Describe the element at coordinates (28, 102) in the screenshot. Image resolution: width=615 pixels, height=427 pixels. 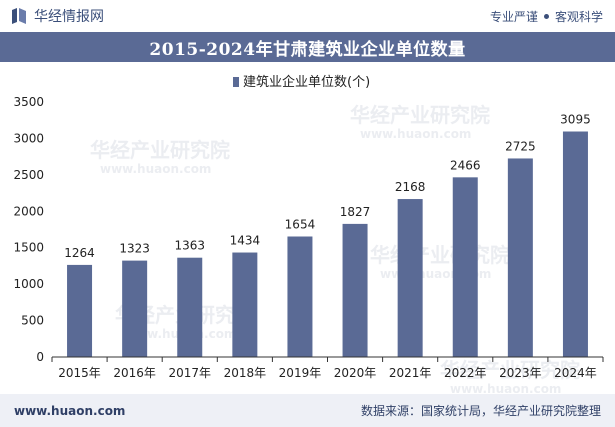
I see `y-tick-label: 3500` at that location.